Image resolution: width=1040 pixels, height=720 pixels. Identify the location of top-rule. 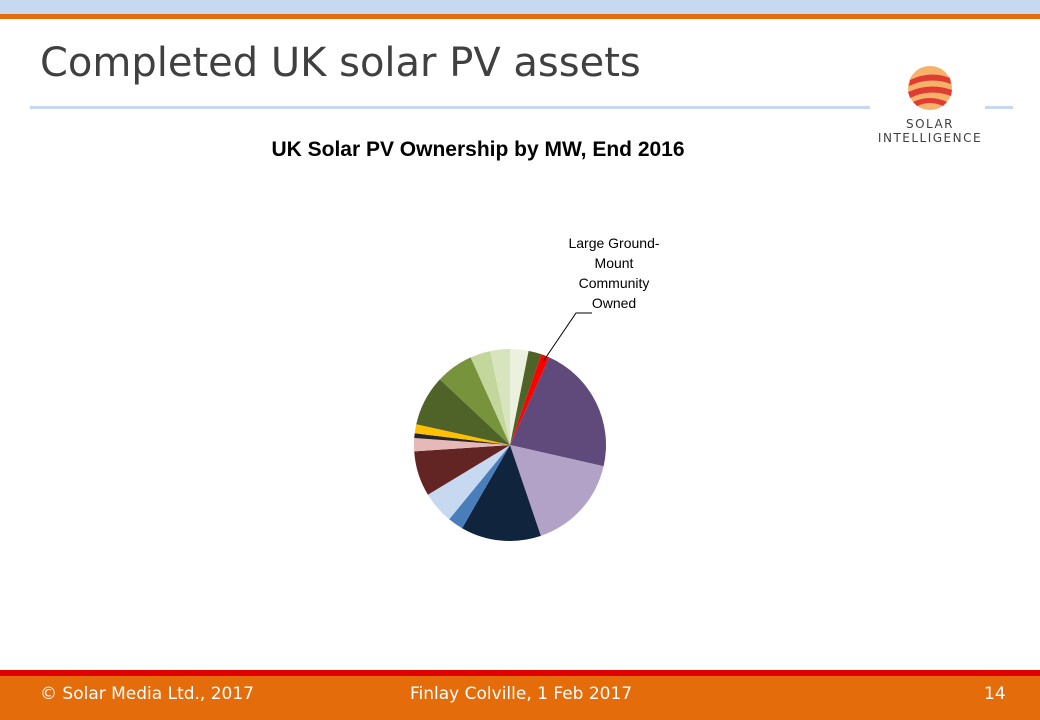
(520, 16).